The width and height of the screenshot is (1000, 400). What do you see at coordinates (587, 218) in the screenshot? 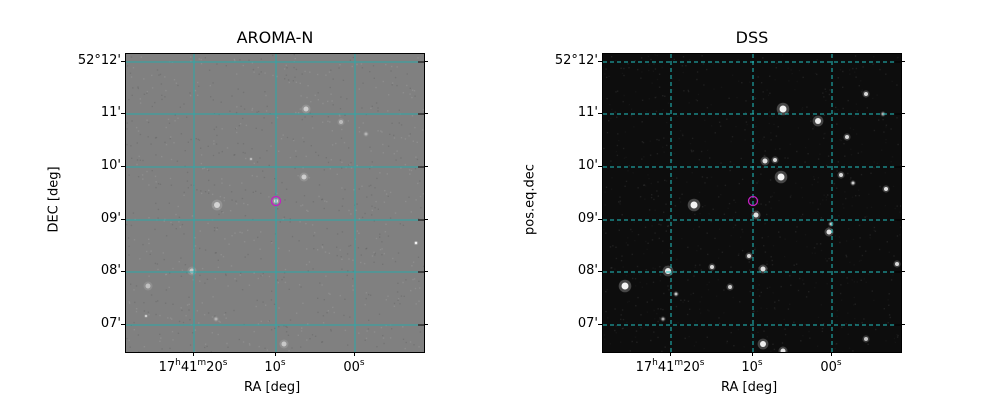
I see `ytick-label: 09'` at bounding box center [587, 218].